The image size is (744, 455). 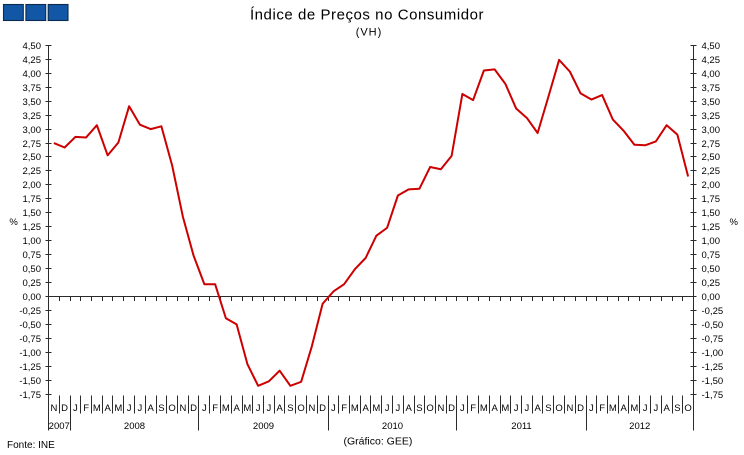 I want to click on svg-text: (VH), so click(x=369, y=33).